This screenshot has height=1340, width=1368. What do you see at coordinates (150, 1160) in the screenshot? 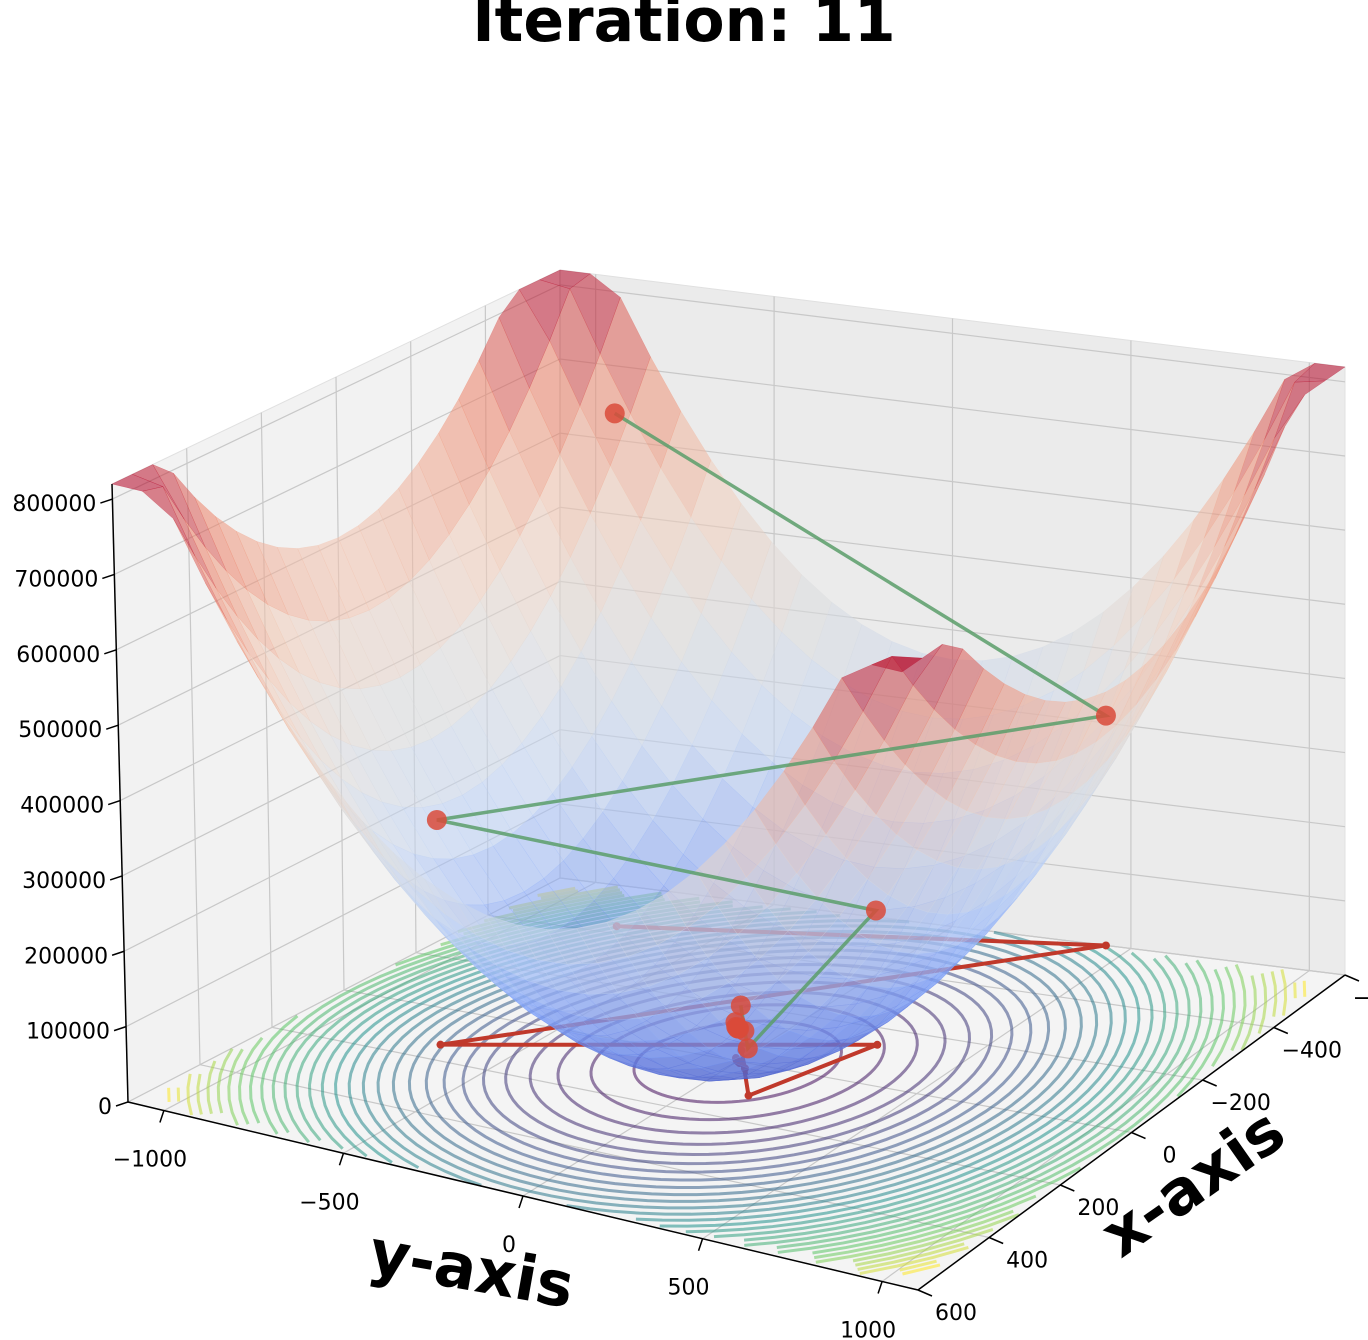
I see `y-tick-label: −1000` at bounding box center [150, 1160].